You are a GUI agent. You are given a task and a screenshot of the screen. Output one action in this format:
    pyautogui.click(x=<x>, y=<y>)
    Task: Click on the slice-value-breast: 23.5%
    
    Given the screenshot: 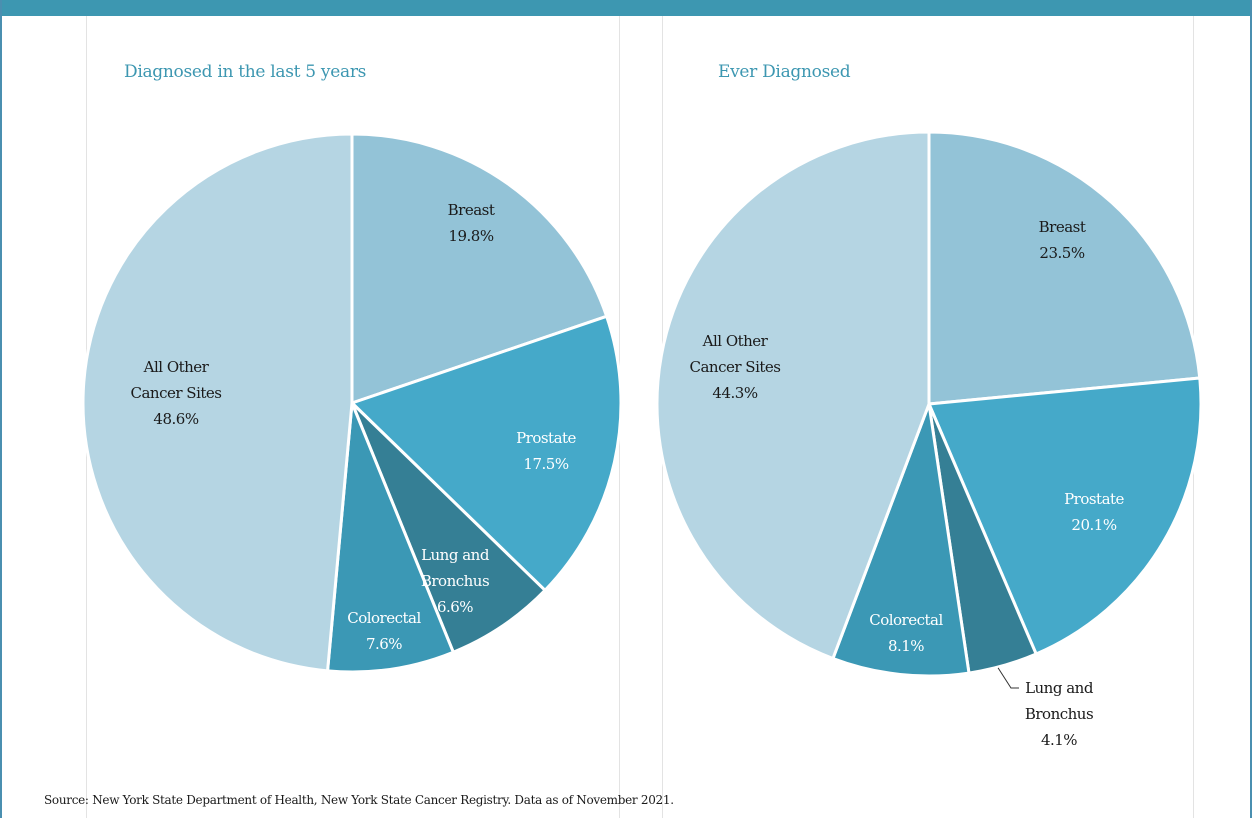 What is the action you would take?
    pyautogui.click(x=1061, y=253)
    